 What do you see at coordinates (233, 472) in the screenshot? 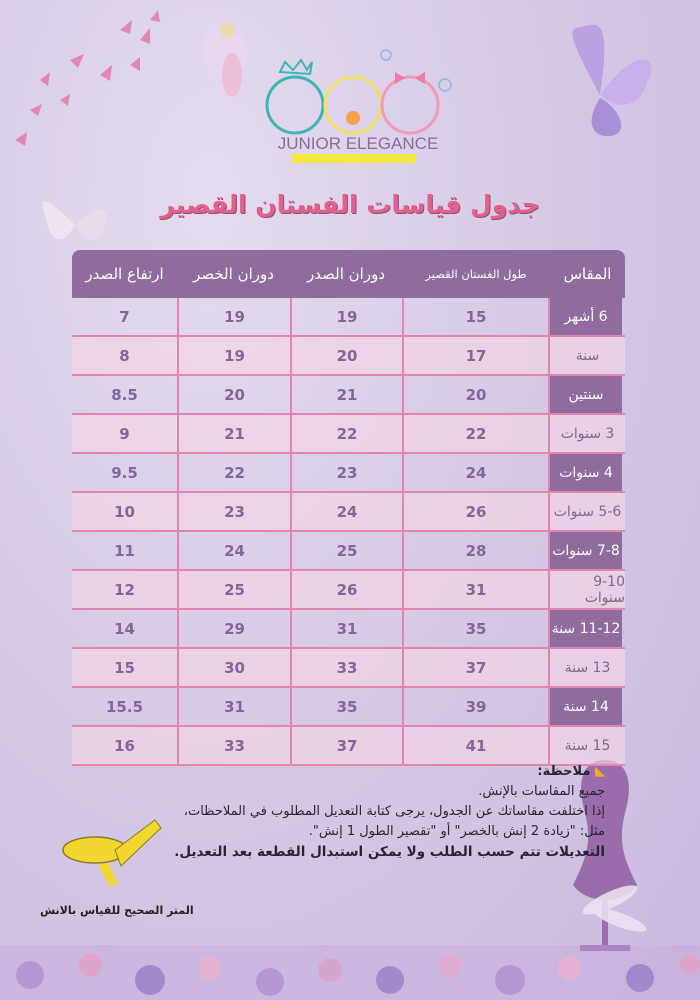
I see `cell-waist: 22` at bounding box center [233, 472].